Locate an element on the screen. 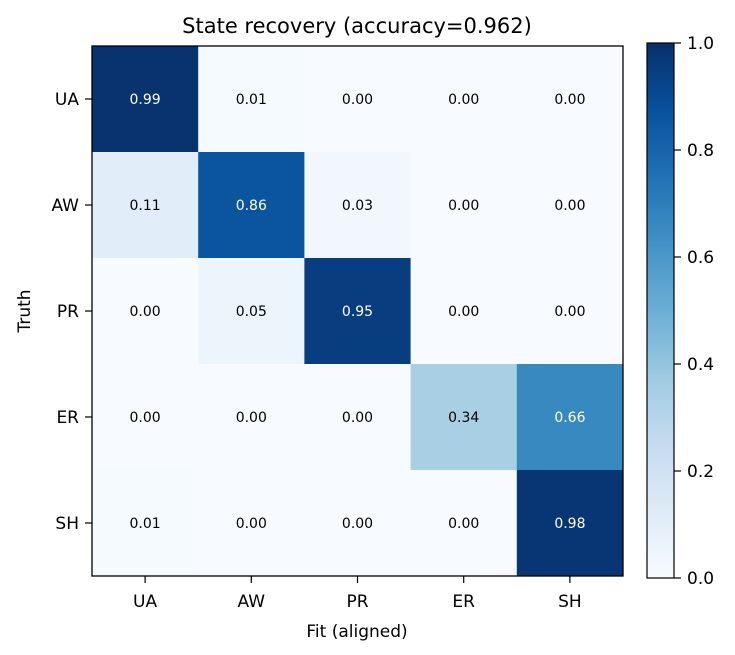  colorbar-ticks: 0.0 0.2 0.4 0.6 0.8 1.0 is located at coordinates (694, 311).